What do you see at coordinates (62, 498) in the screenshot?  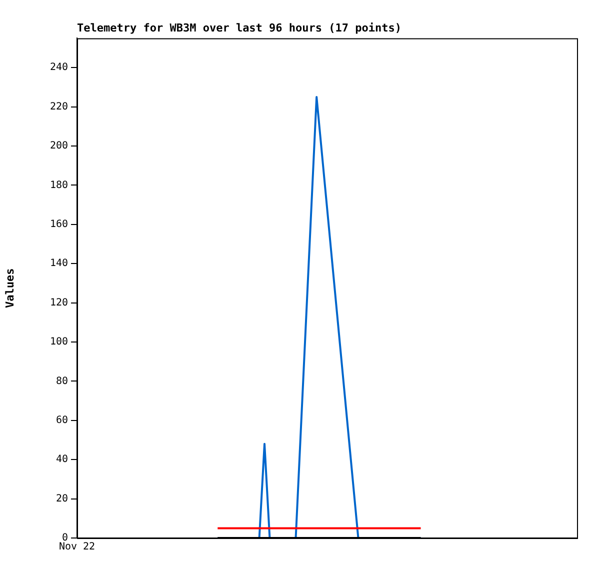 I see `y-tick-label: 20` at bounding box center [62, 498].